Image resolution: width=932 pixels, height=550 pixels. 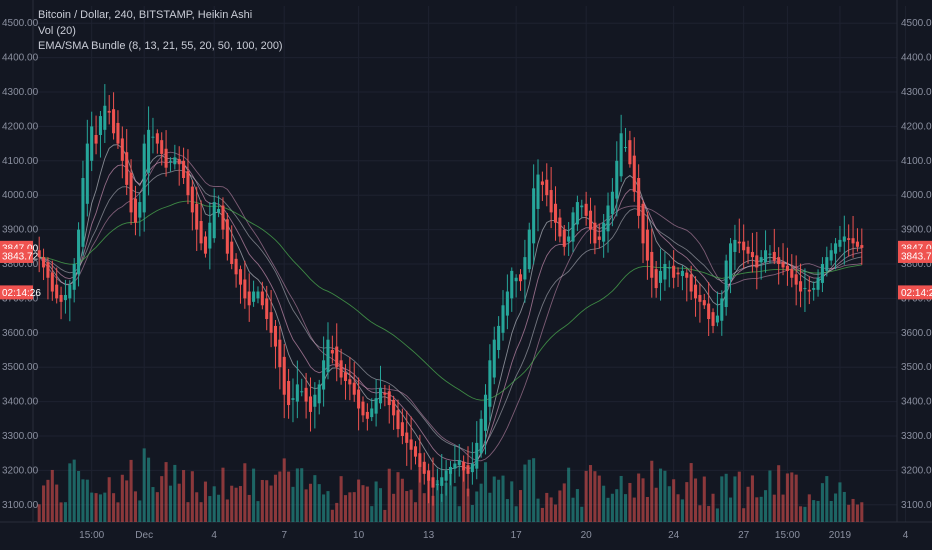 I want to click on volume-indicator-label: Vol (20), so click(x=57, y=30).